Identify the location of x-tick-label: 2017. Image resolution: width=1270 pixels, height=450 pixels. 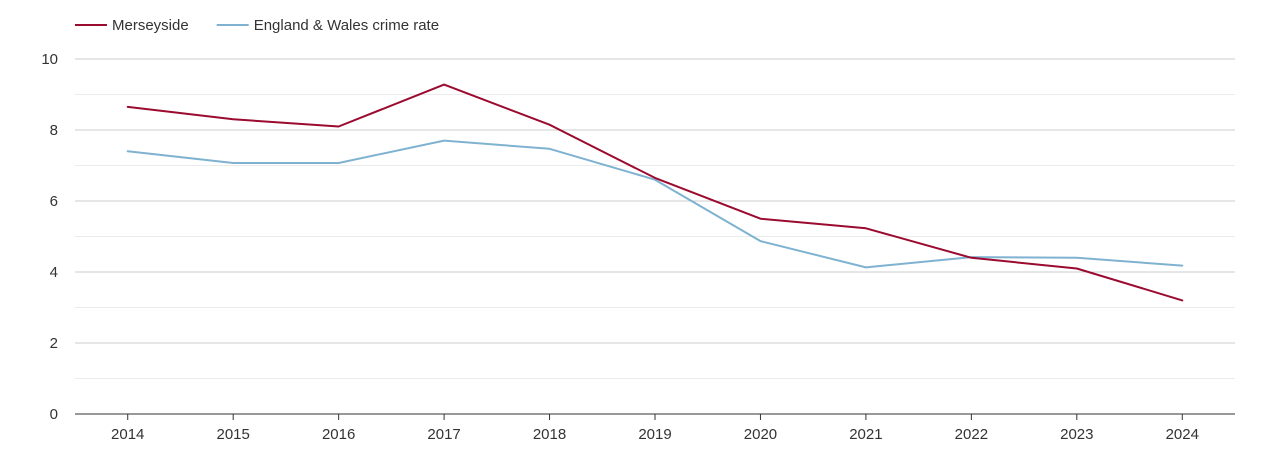
(443, 434).